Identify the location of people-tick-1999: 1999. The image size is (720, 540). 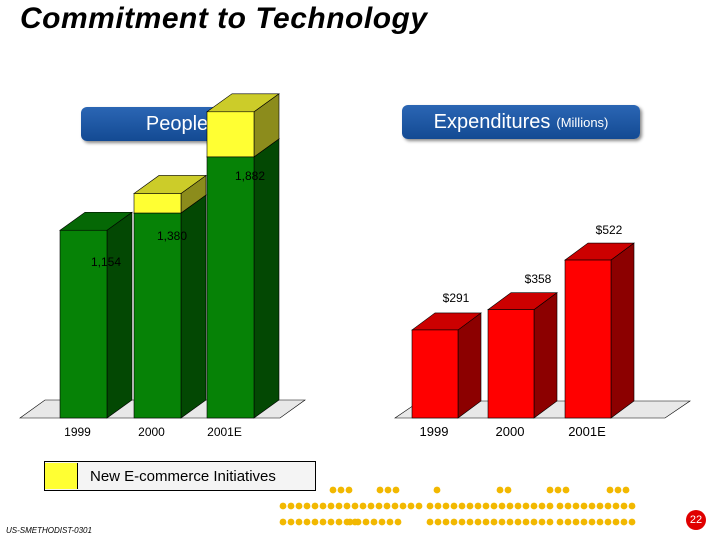
(77, 432).